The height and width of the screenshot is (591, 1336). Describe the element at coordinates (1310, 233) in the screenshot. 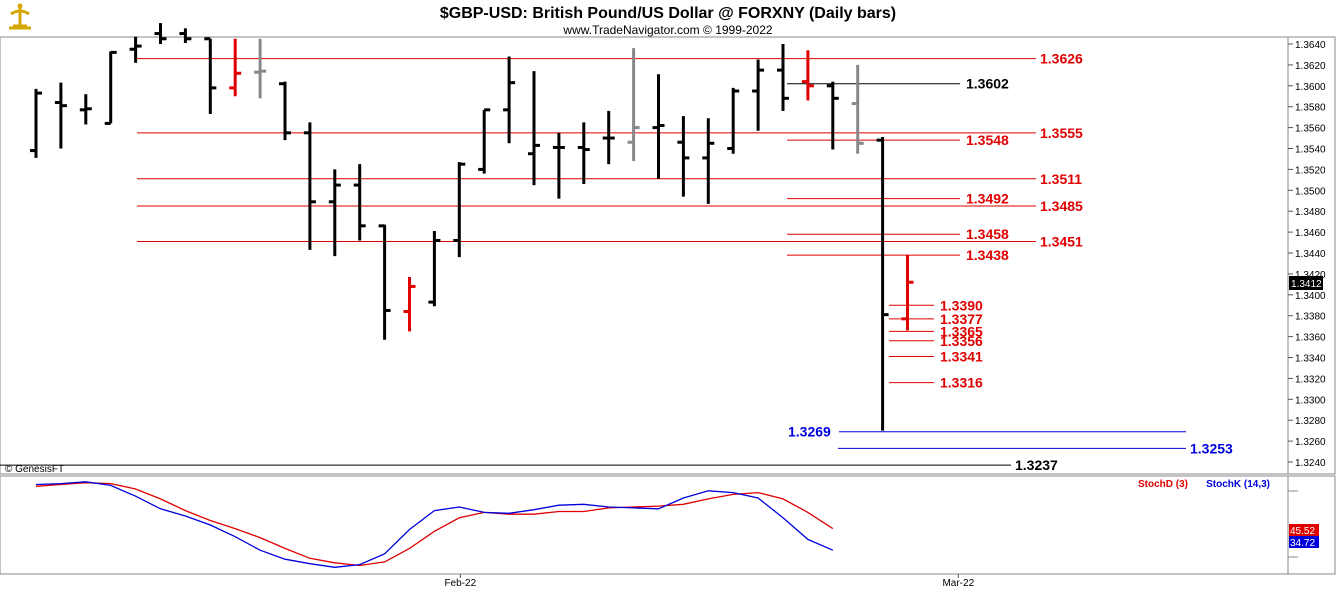

I see `y-tick-label: 1.3460` at that location.